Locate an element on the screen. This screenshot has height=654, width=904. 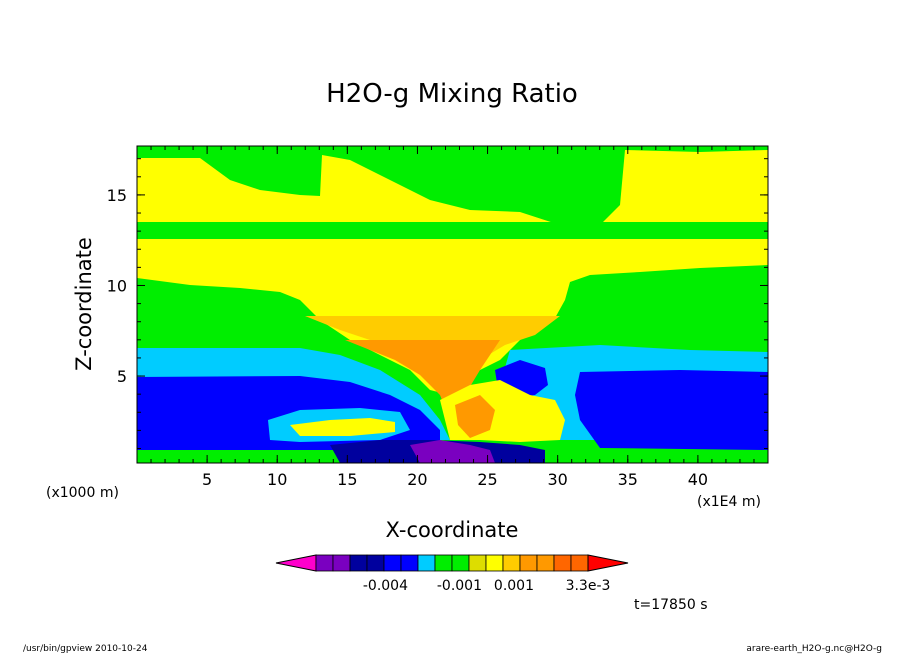
y-unit-label: (x1000 m) is located at coordinates (82, 493).